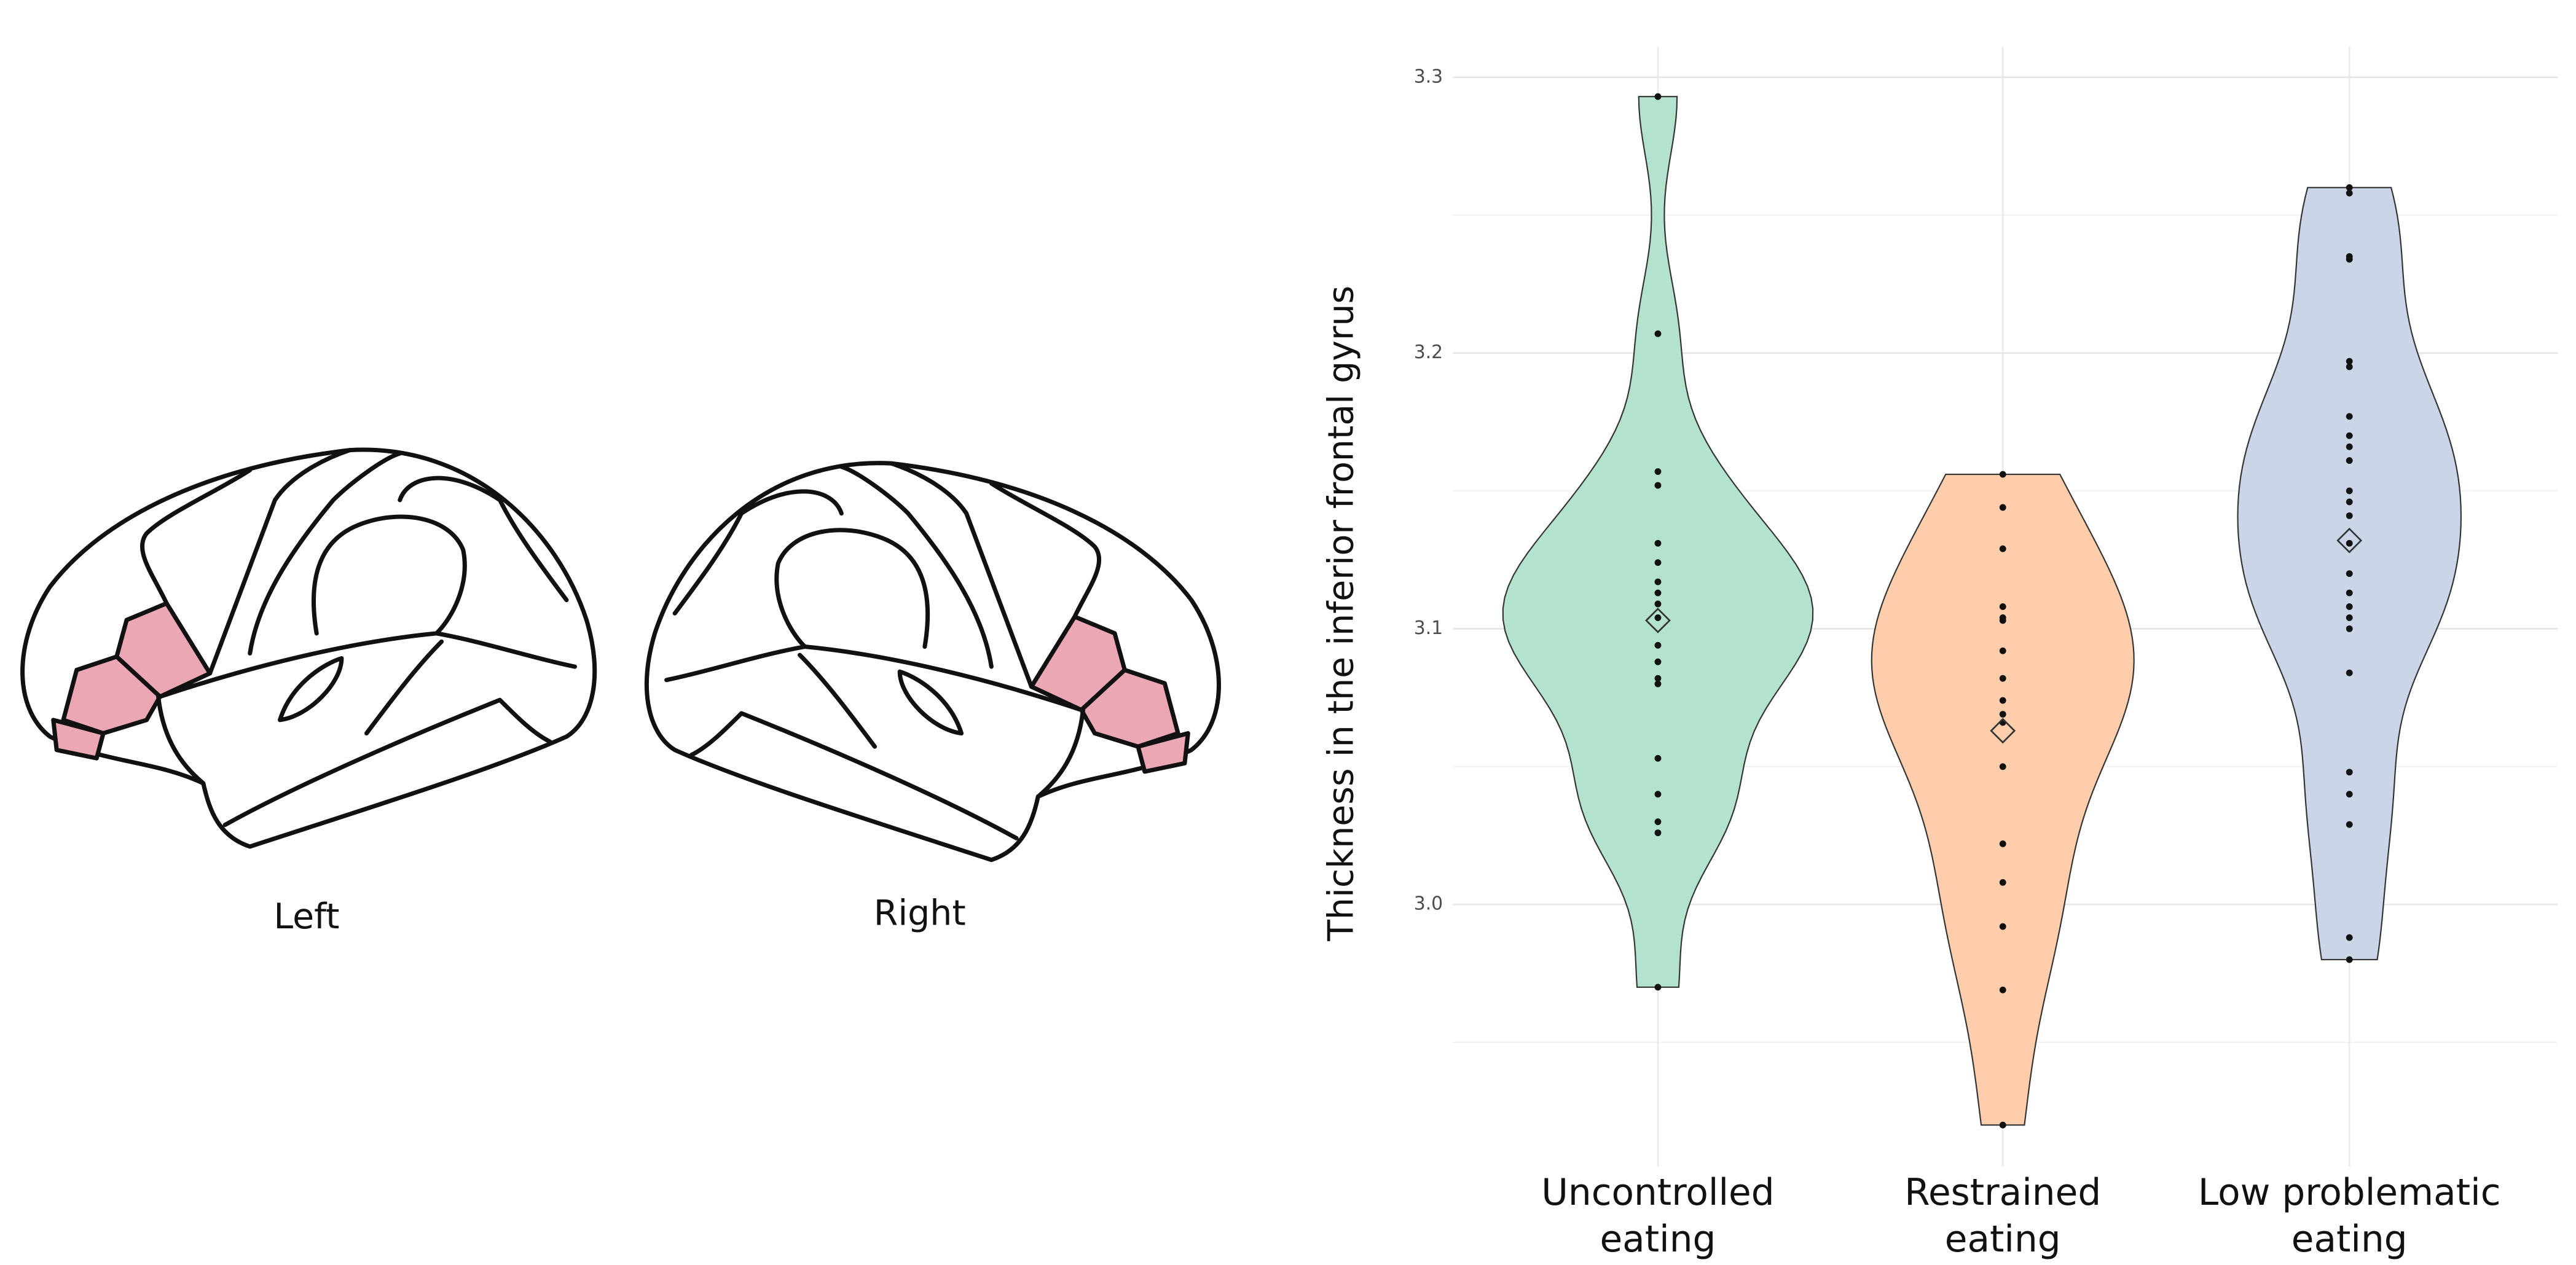  What do you see at coordinates (1341, 614) in the screenshot?
I see `y-axis-title: Thickness in the inferior frontal gyrus` at bounding box center [1341, 614].